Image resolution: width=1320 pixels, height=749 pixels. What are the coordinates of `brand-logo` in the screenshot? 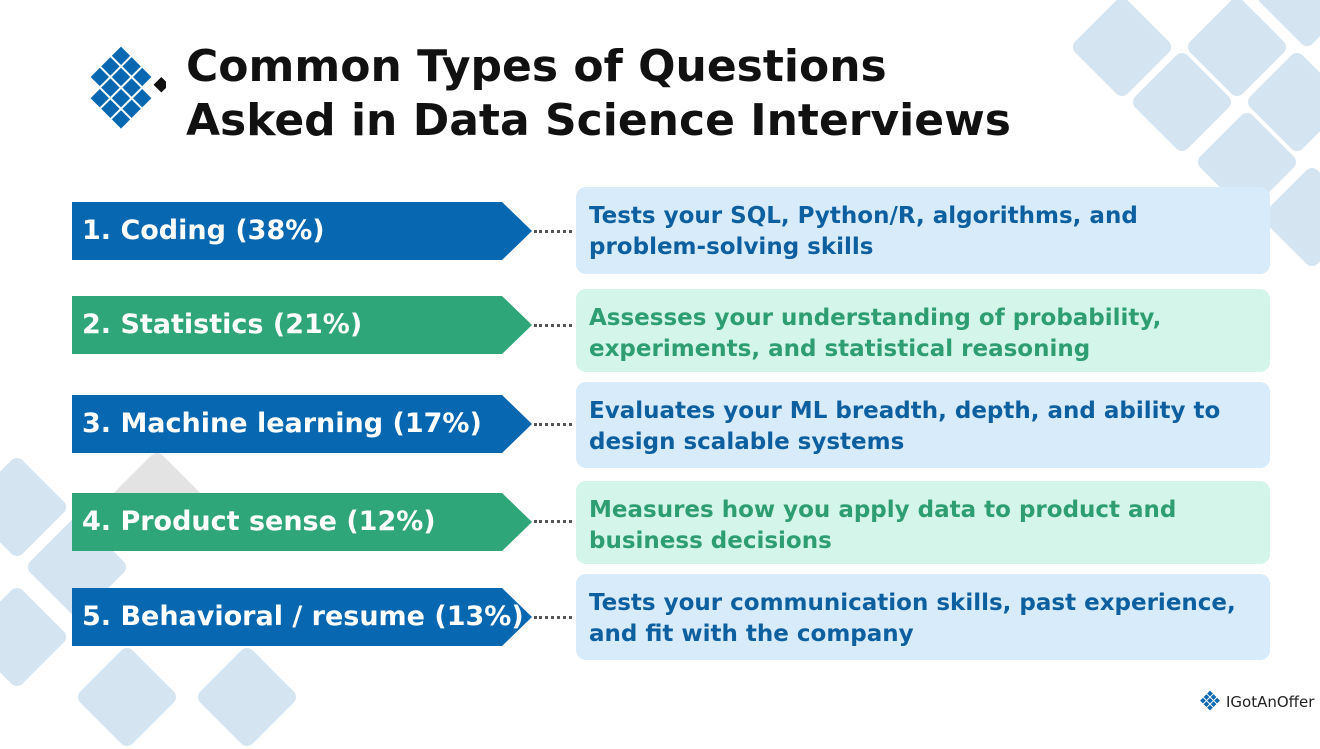 It's located at (1210, 700).